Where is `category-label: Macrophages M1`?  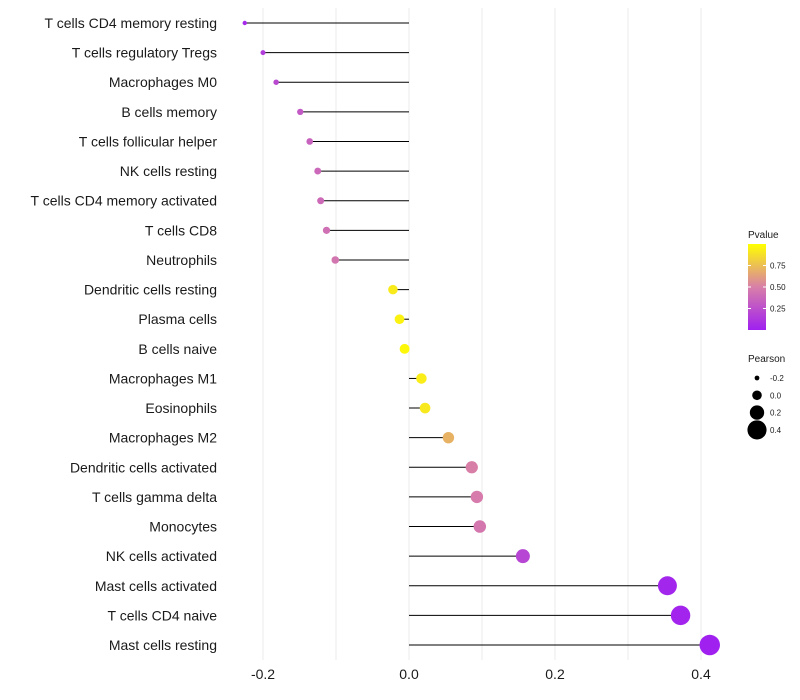
category-label: Macrophages M1 is located at coordinates (163, 378).